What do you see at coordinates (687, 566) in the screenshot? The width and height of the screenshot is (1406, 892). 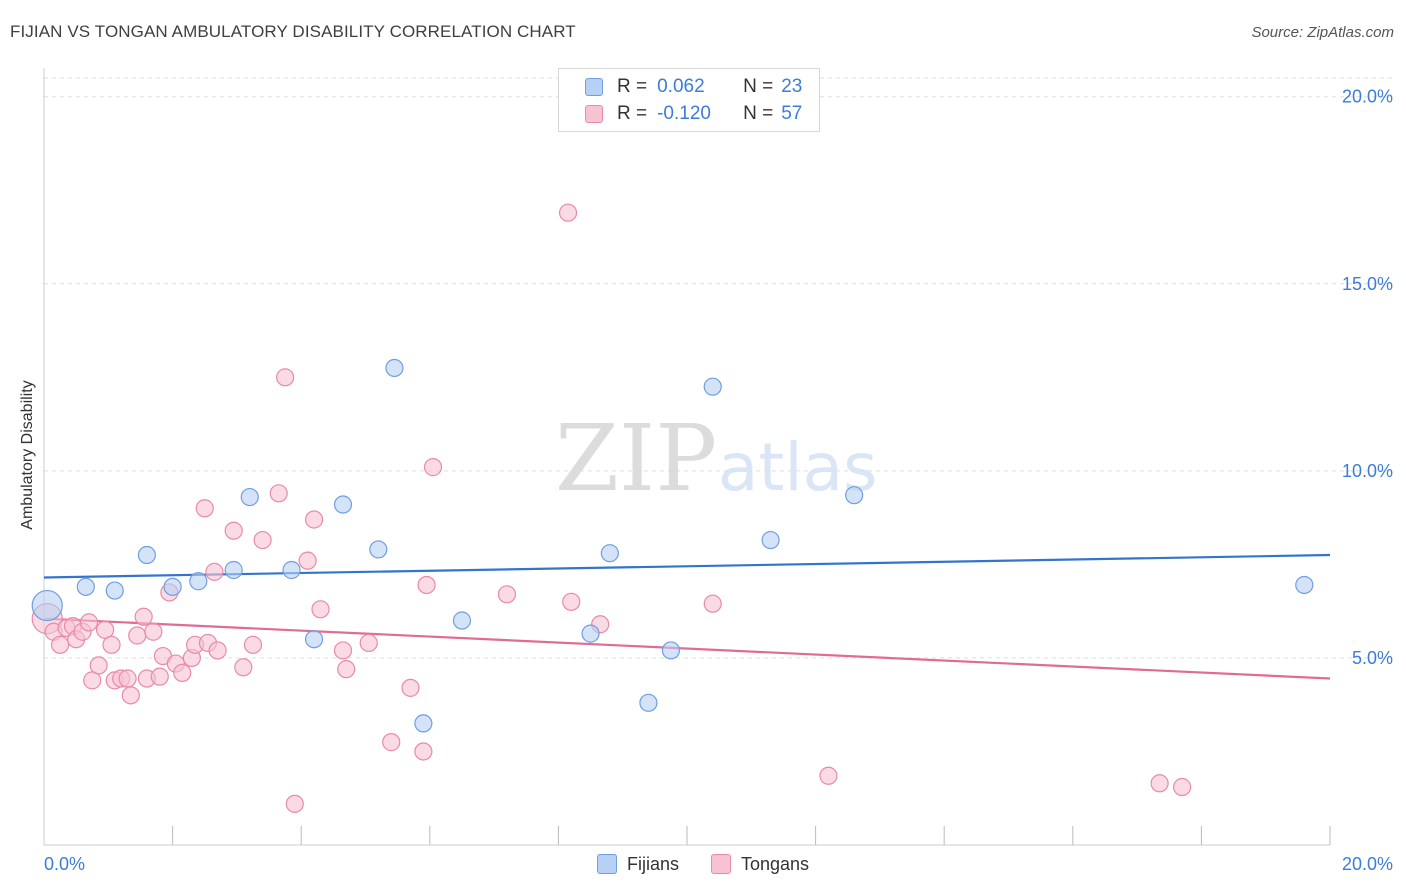 I see `trendline-fijians` at bounding box center [687, 566].